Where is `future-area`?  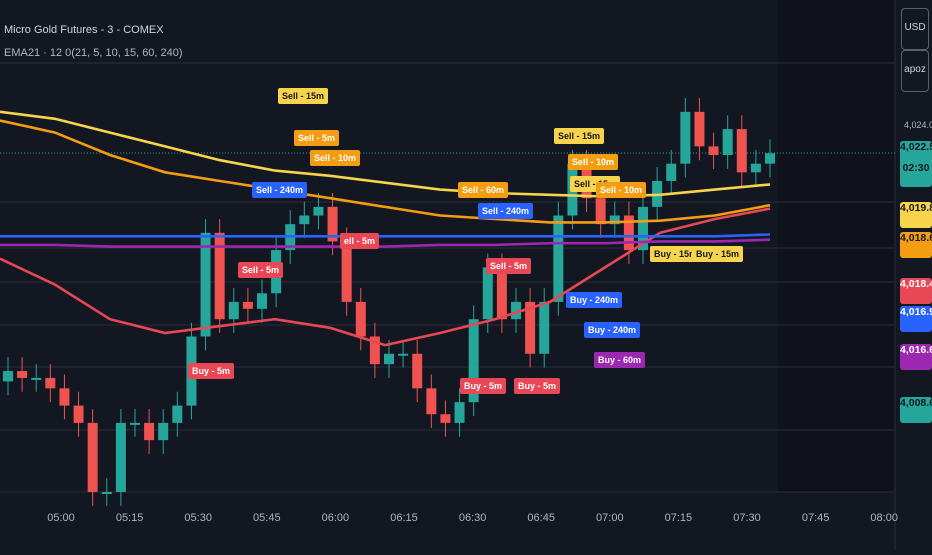 future-area is located at coordinates (836, 246).